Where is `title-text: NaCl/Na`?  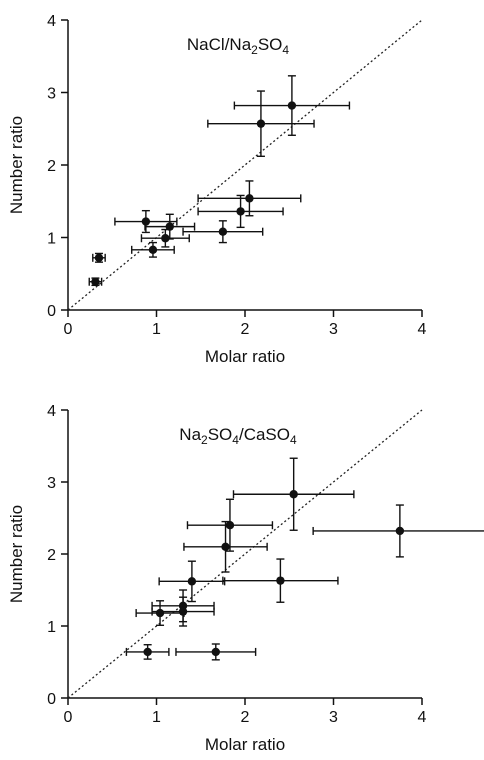
title-text: NaCl/Na is located at coordinates (219, 44).